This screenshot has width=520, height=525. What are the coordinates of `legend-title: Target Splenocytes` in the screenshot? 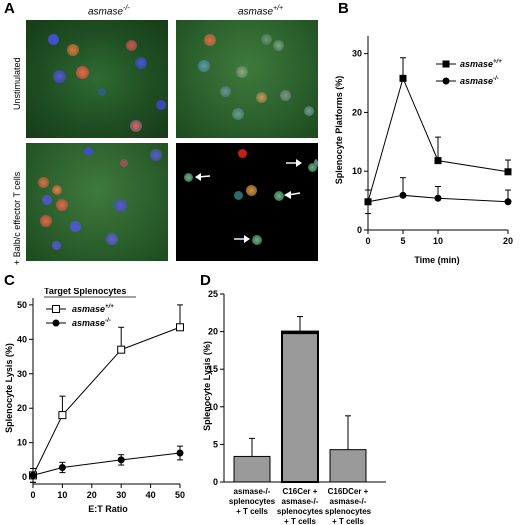 It's located at (85, 292).